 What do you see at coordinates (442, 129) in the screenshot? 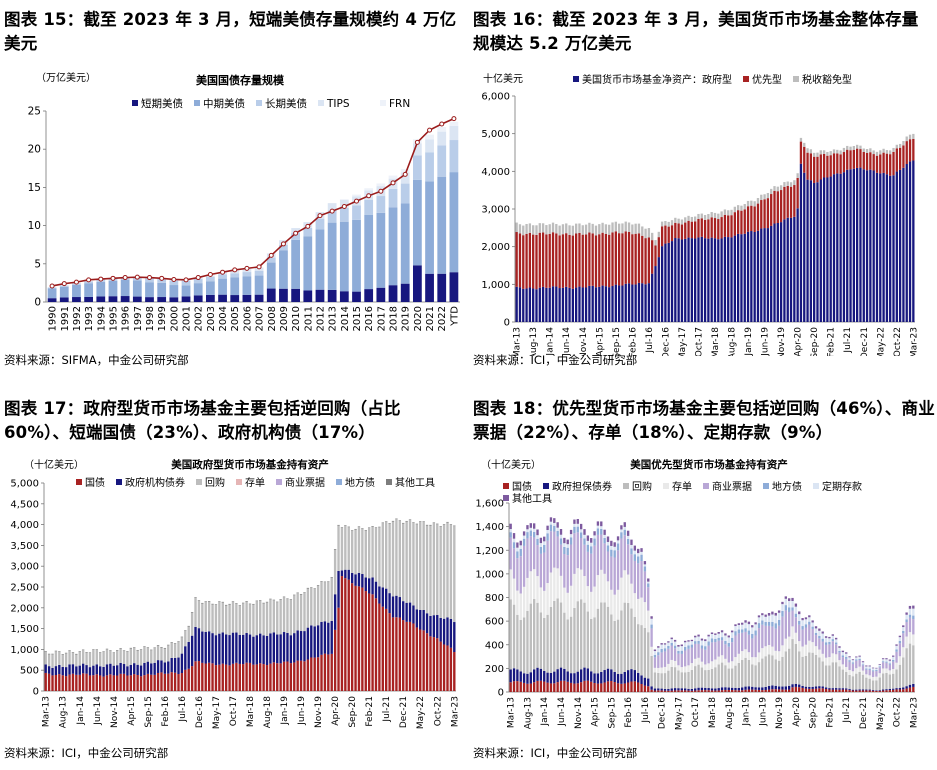
I see `bar-FRN` at bounding box center [442, 129].